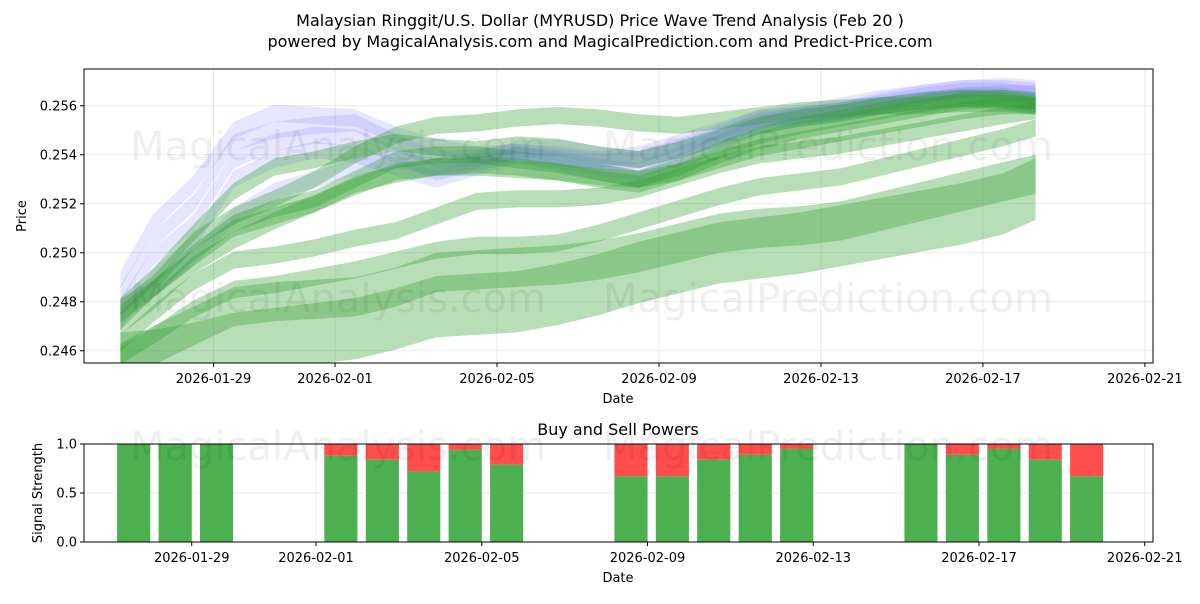  I want to click on price-x-tick-label: 2026-02-21, so click(1145, 379).